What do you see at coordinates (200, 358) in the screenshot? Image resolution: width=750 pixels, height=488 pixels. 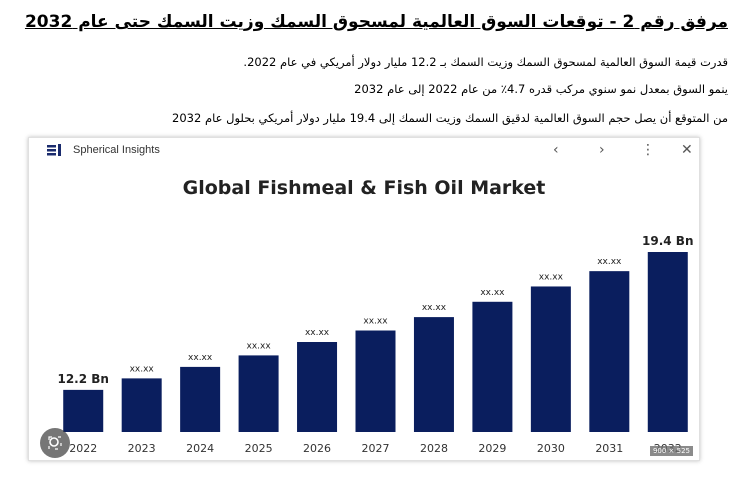 I see `data-label-2024: xx.xx` at bounding box center [200, 358].